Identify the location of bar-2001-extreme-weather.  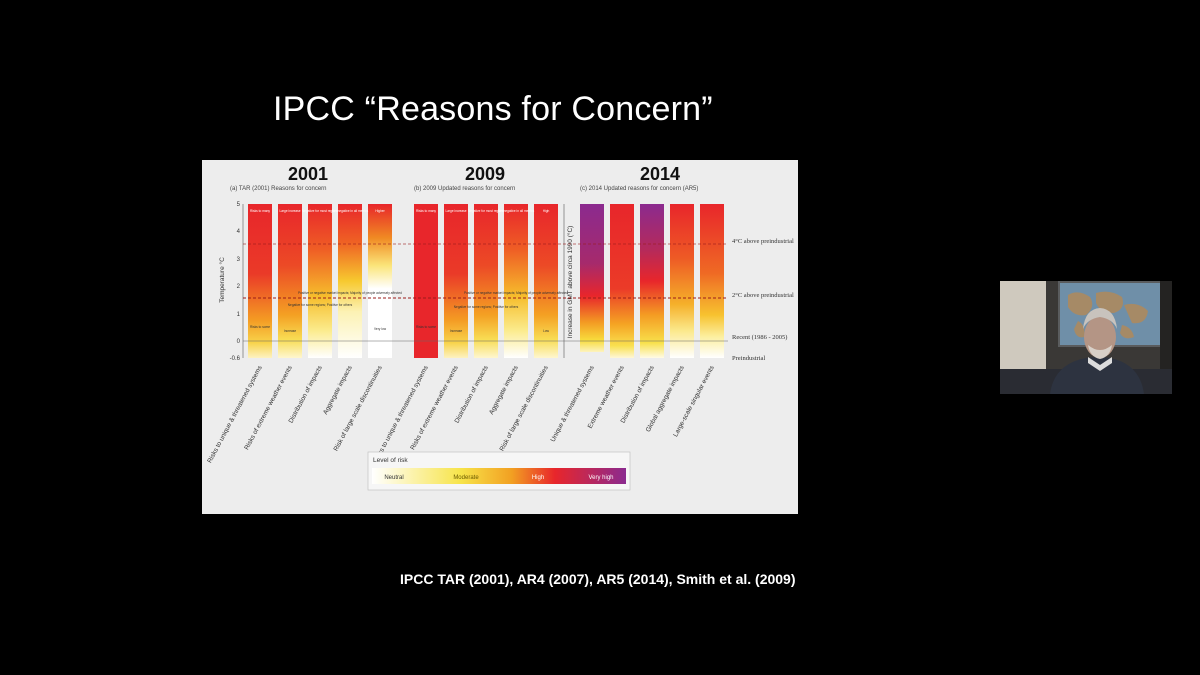
(290, 281).